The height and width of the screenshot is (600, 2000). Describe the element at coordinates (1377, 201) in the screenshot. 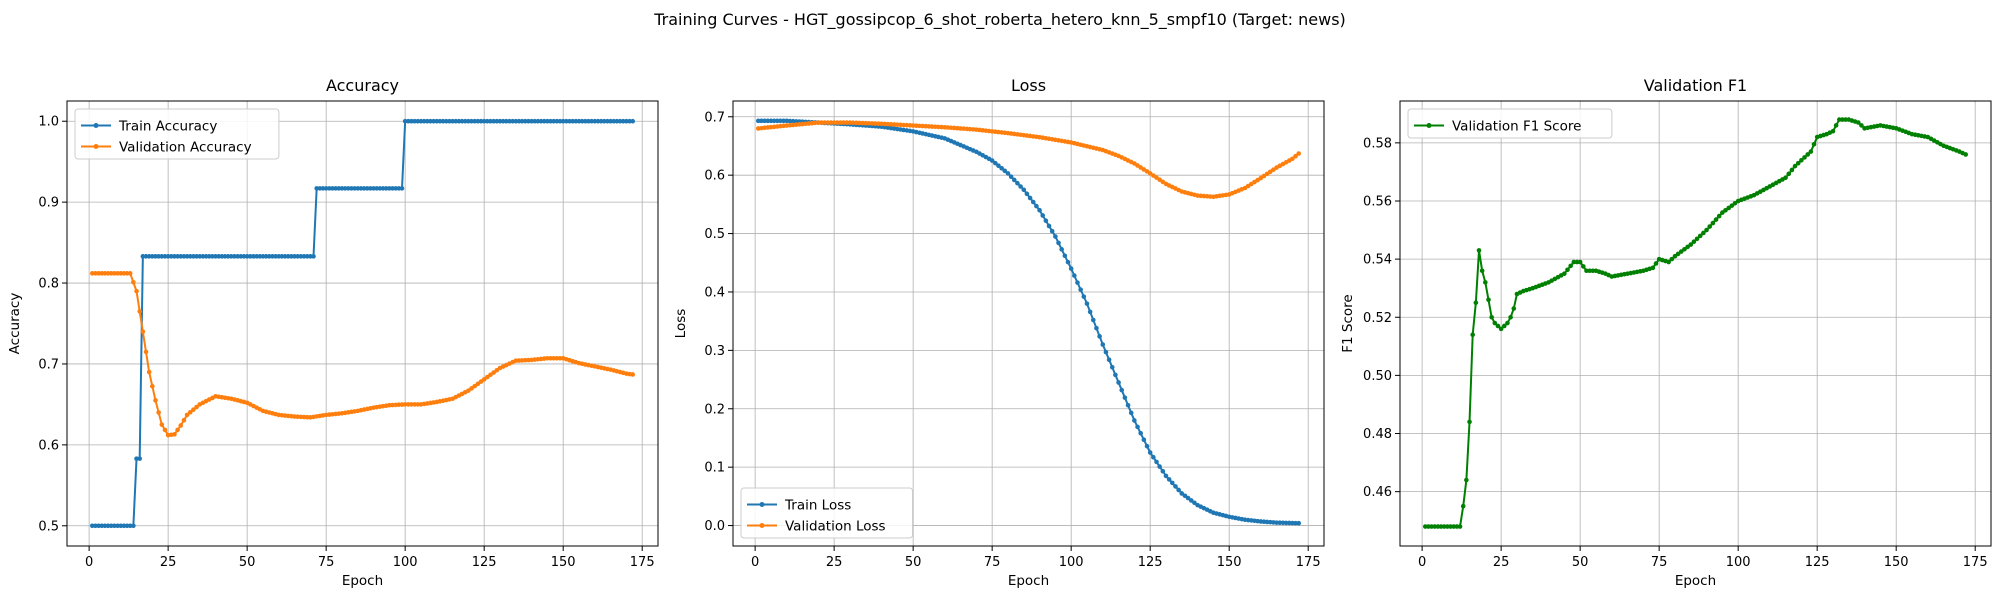

I see `y-tick-label: 0.56` at that location.